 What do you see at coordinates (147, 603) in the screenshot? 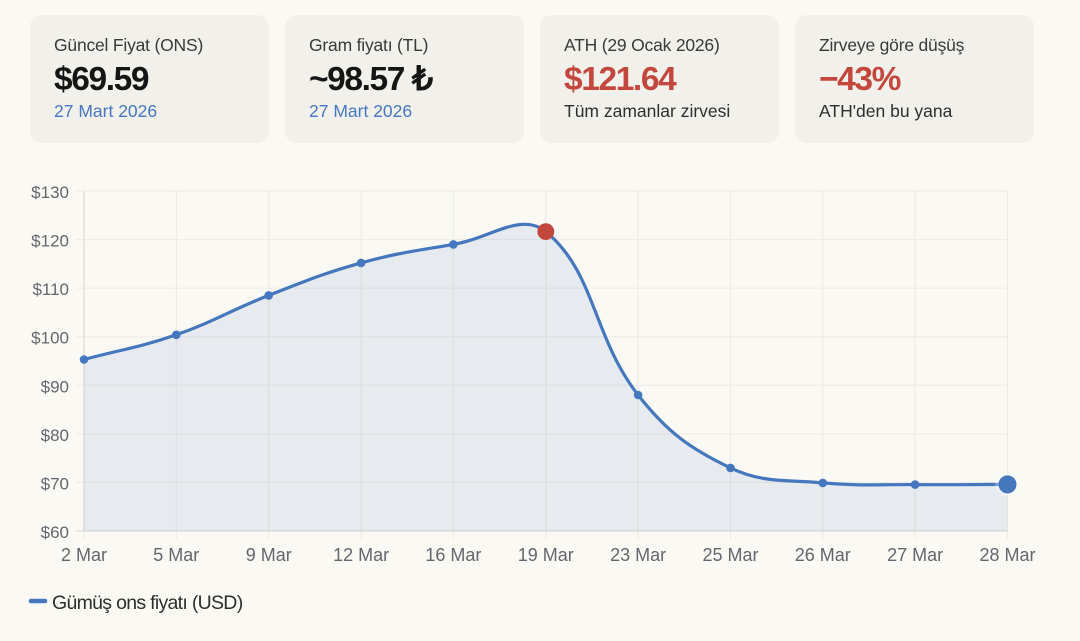
I see `svg-text: Gümüş ons fiyatı (USD)` at bounding box center [147, 603].